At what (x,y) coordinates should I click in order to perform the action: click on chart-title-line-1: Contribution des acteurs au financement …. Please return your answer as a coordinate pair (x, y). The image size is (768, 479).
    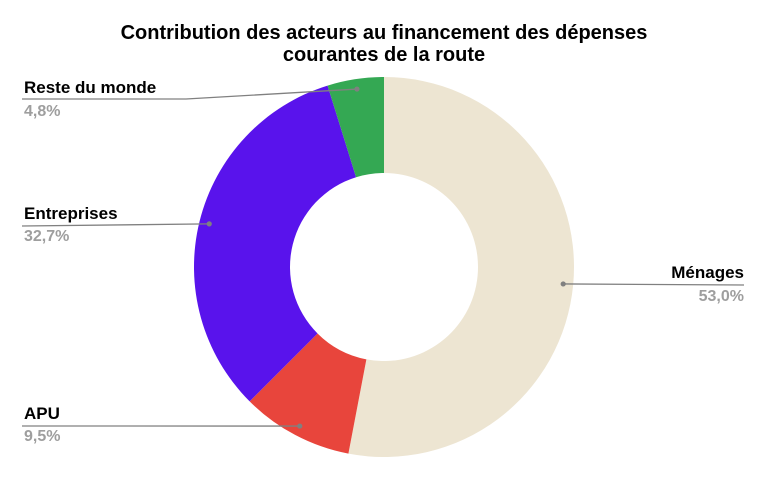
    Looking at the image, I should click on (384, 33).